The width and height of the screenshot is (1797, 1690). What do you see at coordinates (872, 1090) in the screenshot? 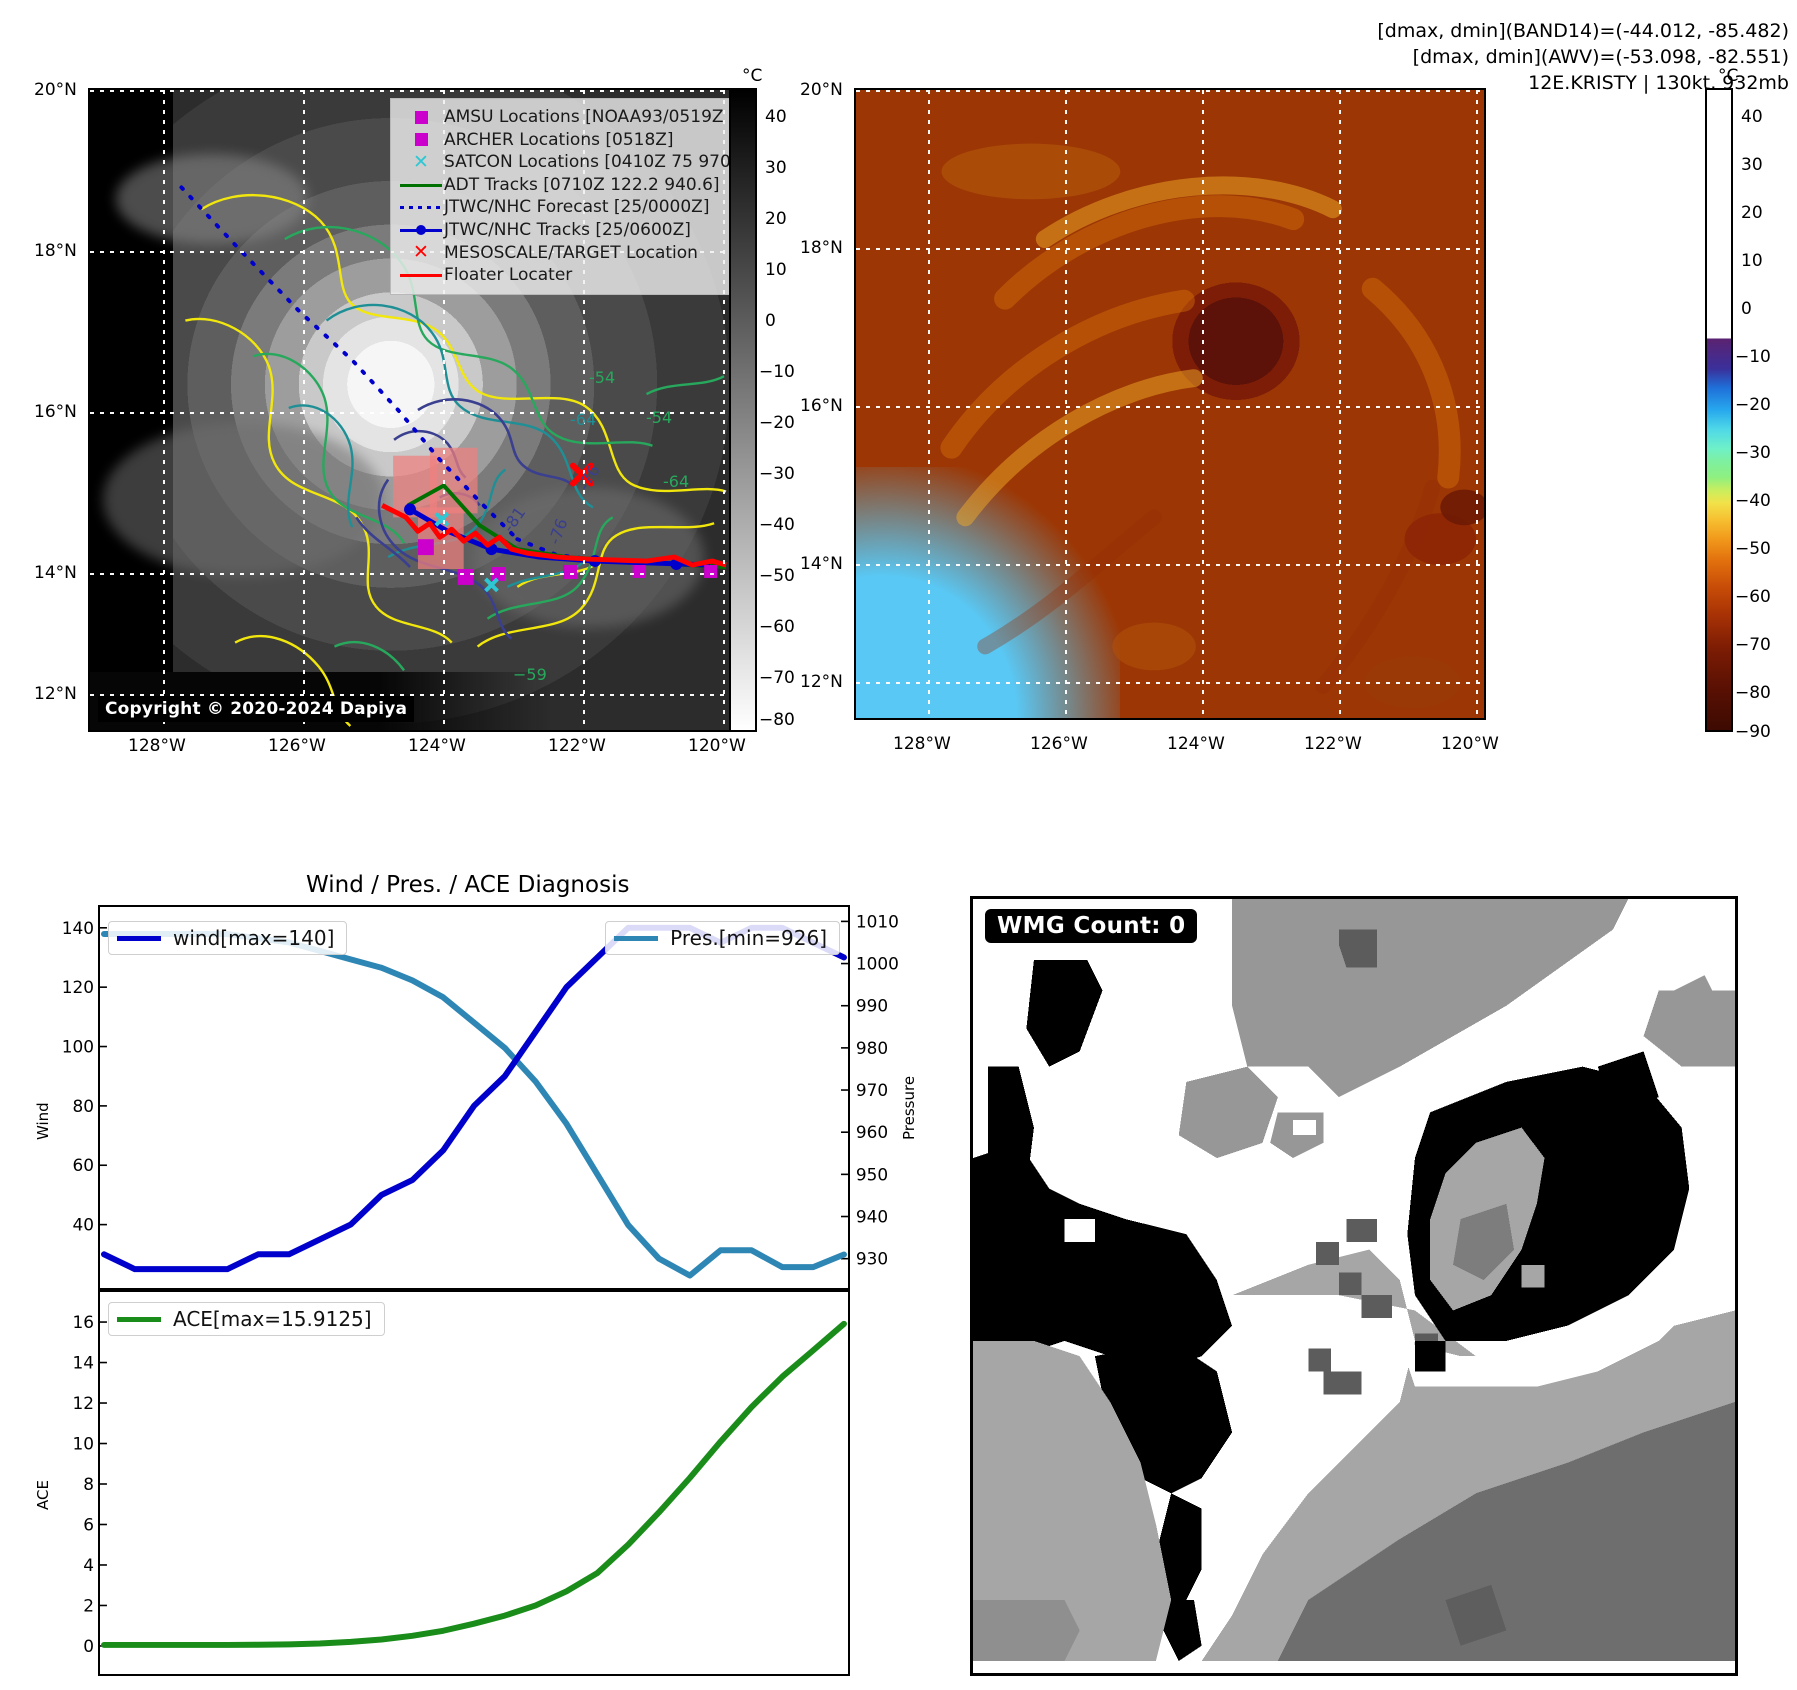
I see `svg-text: 970` at bounding box center [872, 1090].